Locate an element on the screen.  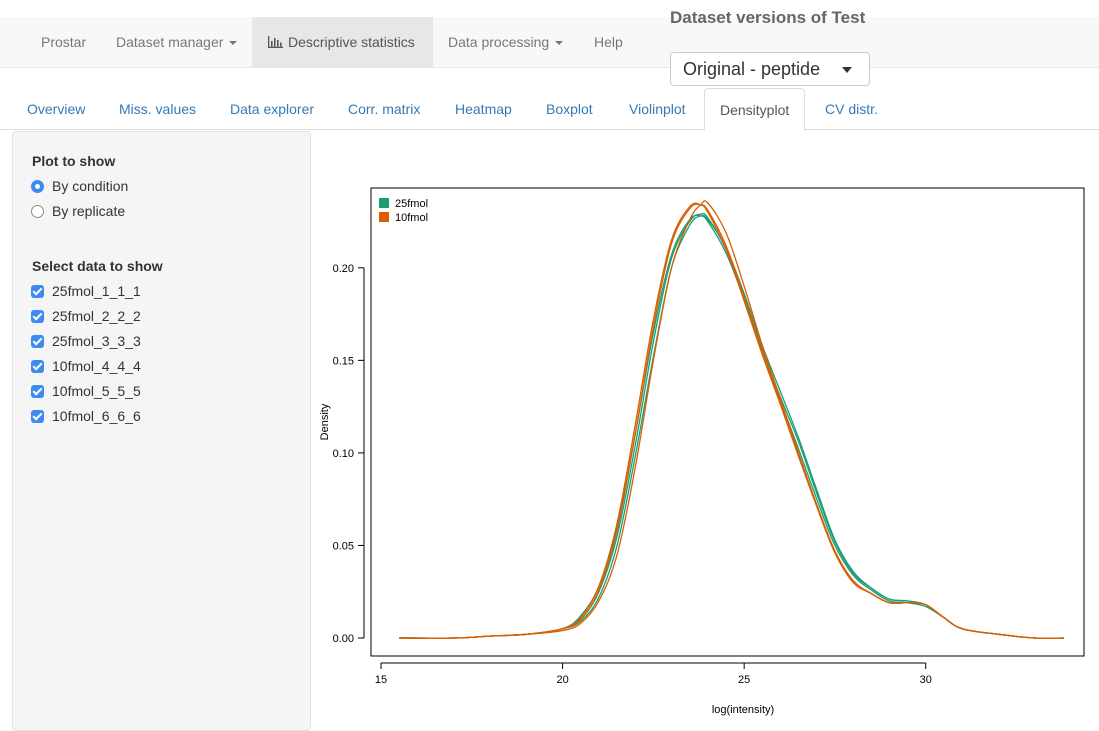
tab-boxplot: Boxplot is located at coordinates (569, 109).